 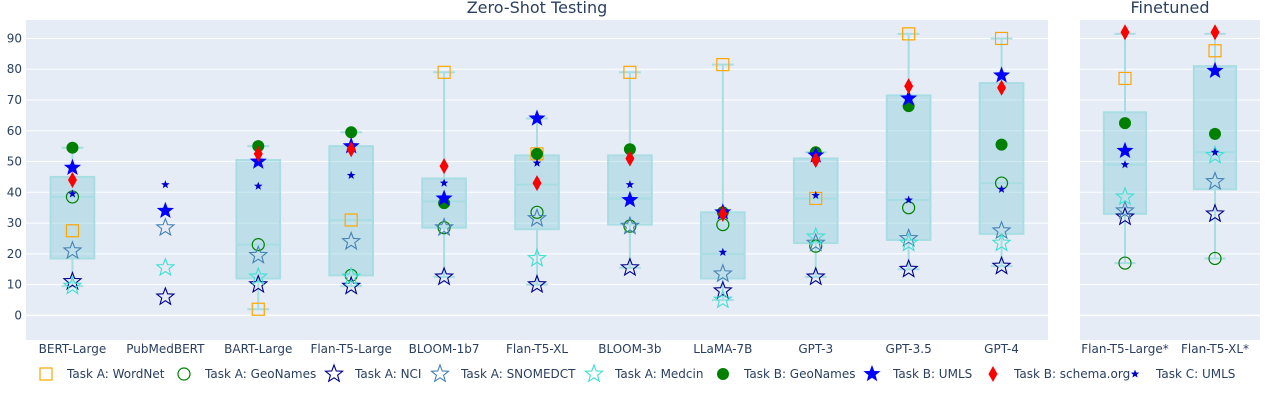 I want to click on legend-label: Task A: WordNet, so click(x=115, y=374).